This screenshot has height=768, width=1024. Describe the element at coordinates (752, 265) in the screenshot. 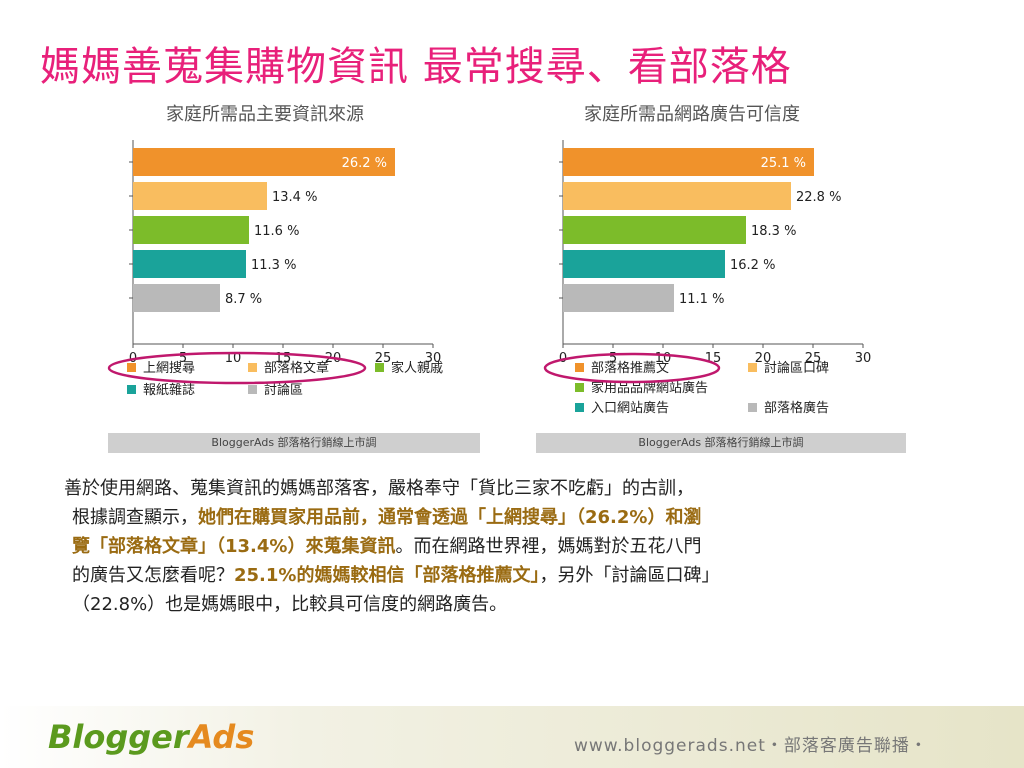

I see `bar-value-label: 16.2 %` at that location.